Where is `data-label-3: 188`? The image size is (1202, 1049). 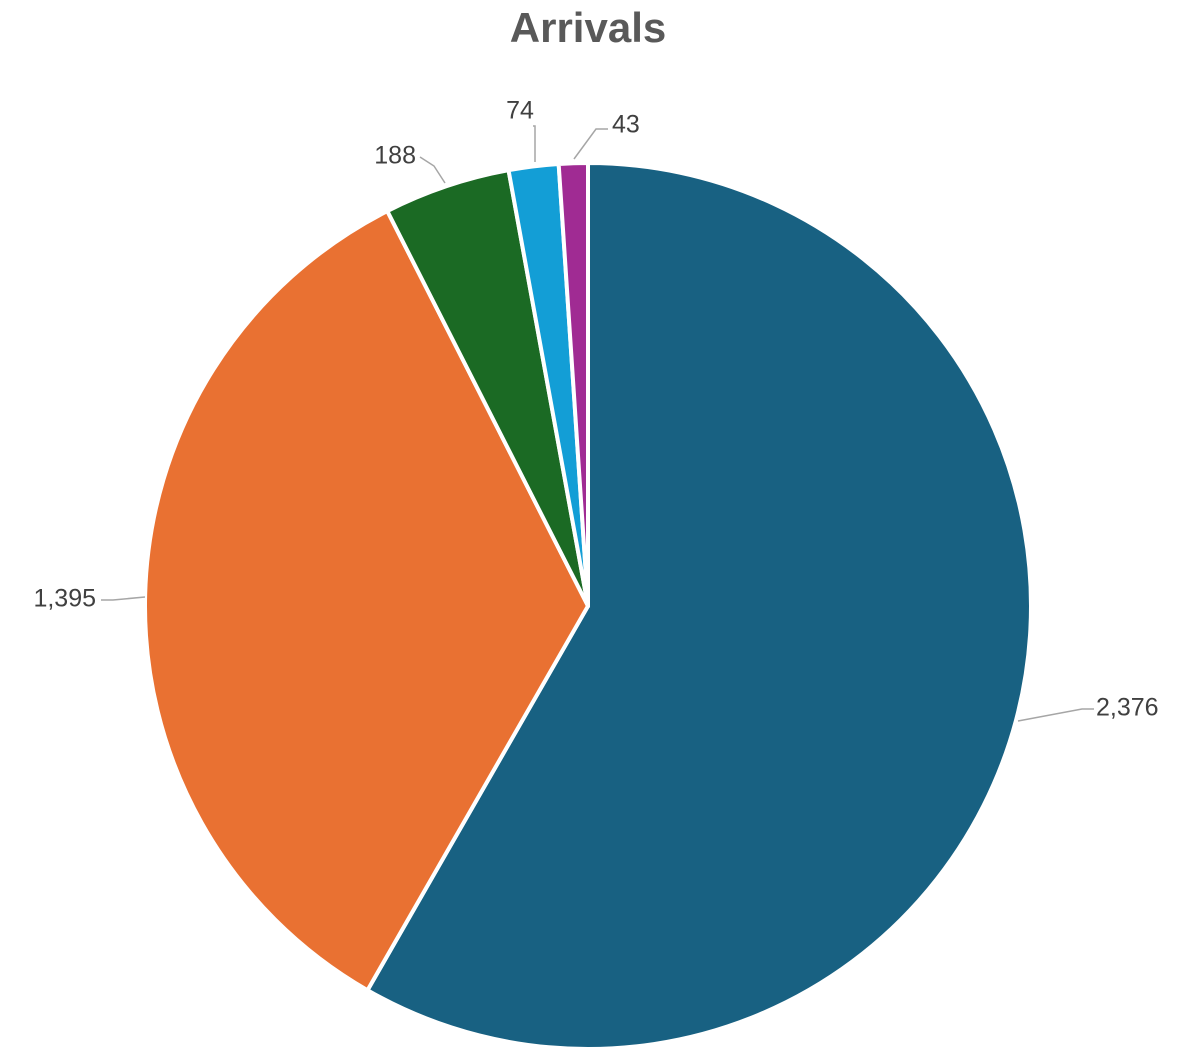
data-label-3: 188 is located at coordinates (395, 156).